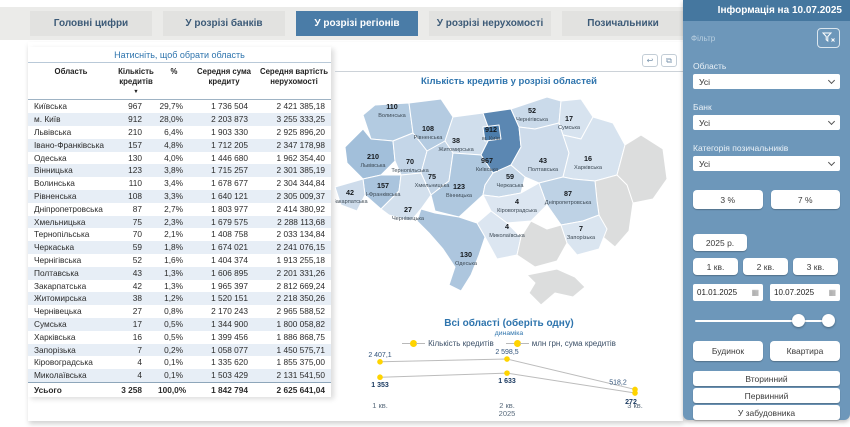 The height and width of the screenshot is (427, 850). I want to click on slider-handle-start, so click(798, 320).